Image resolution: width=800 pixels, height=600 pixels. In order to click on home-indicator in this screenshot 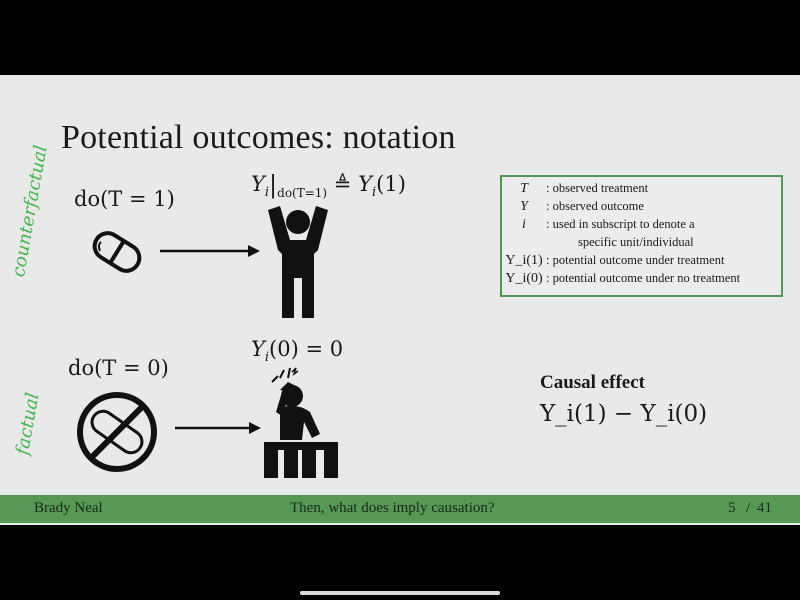, I will do `click(400, 593)`.